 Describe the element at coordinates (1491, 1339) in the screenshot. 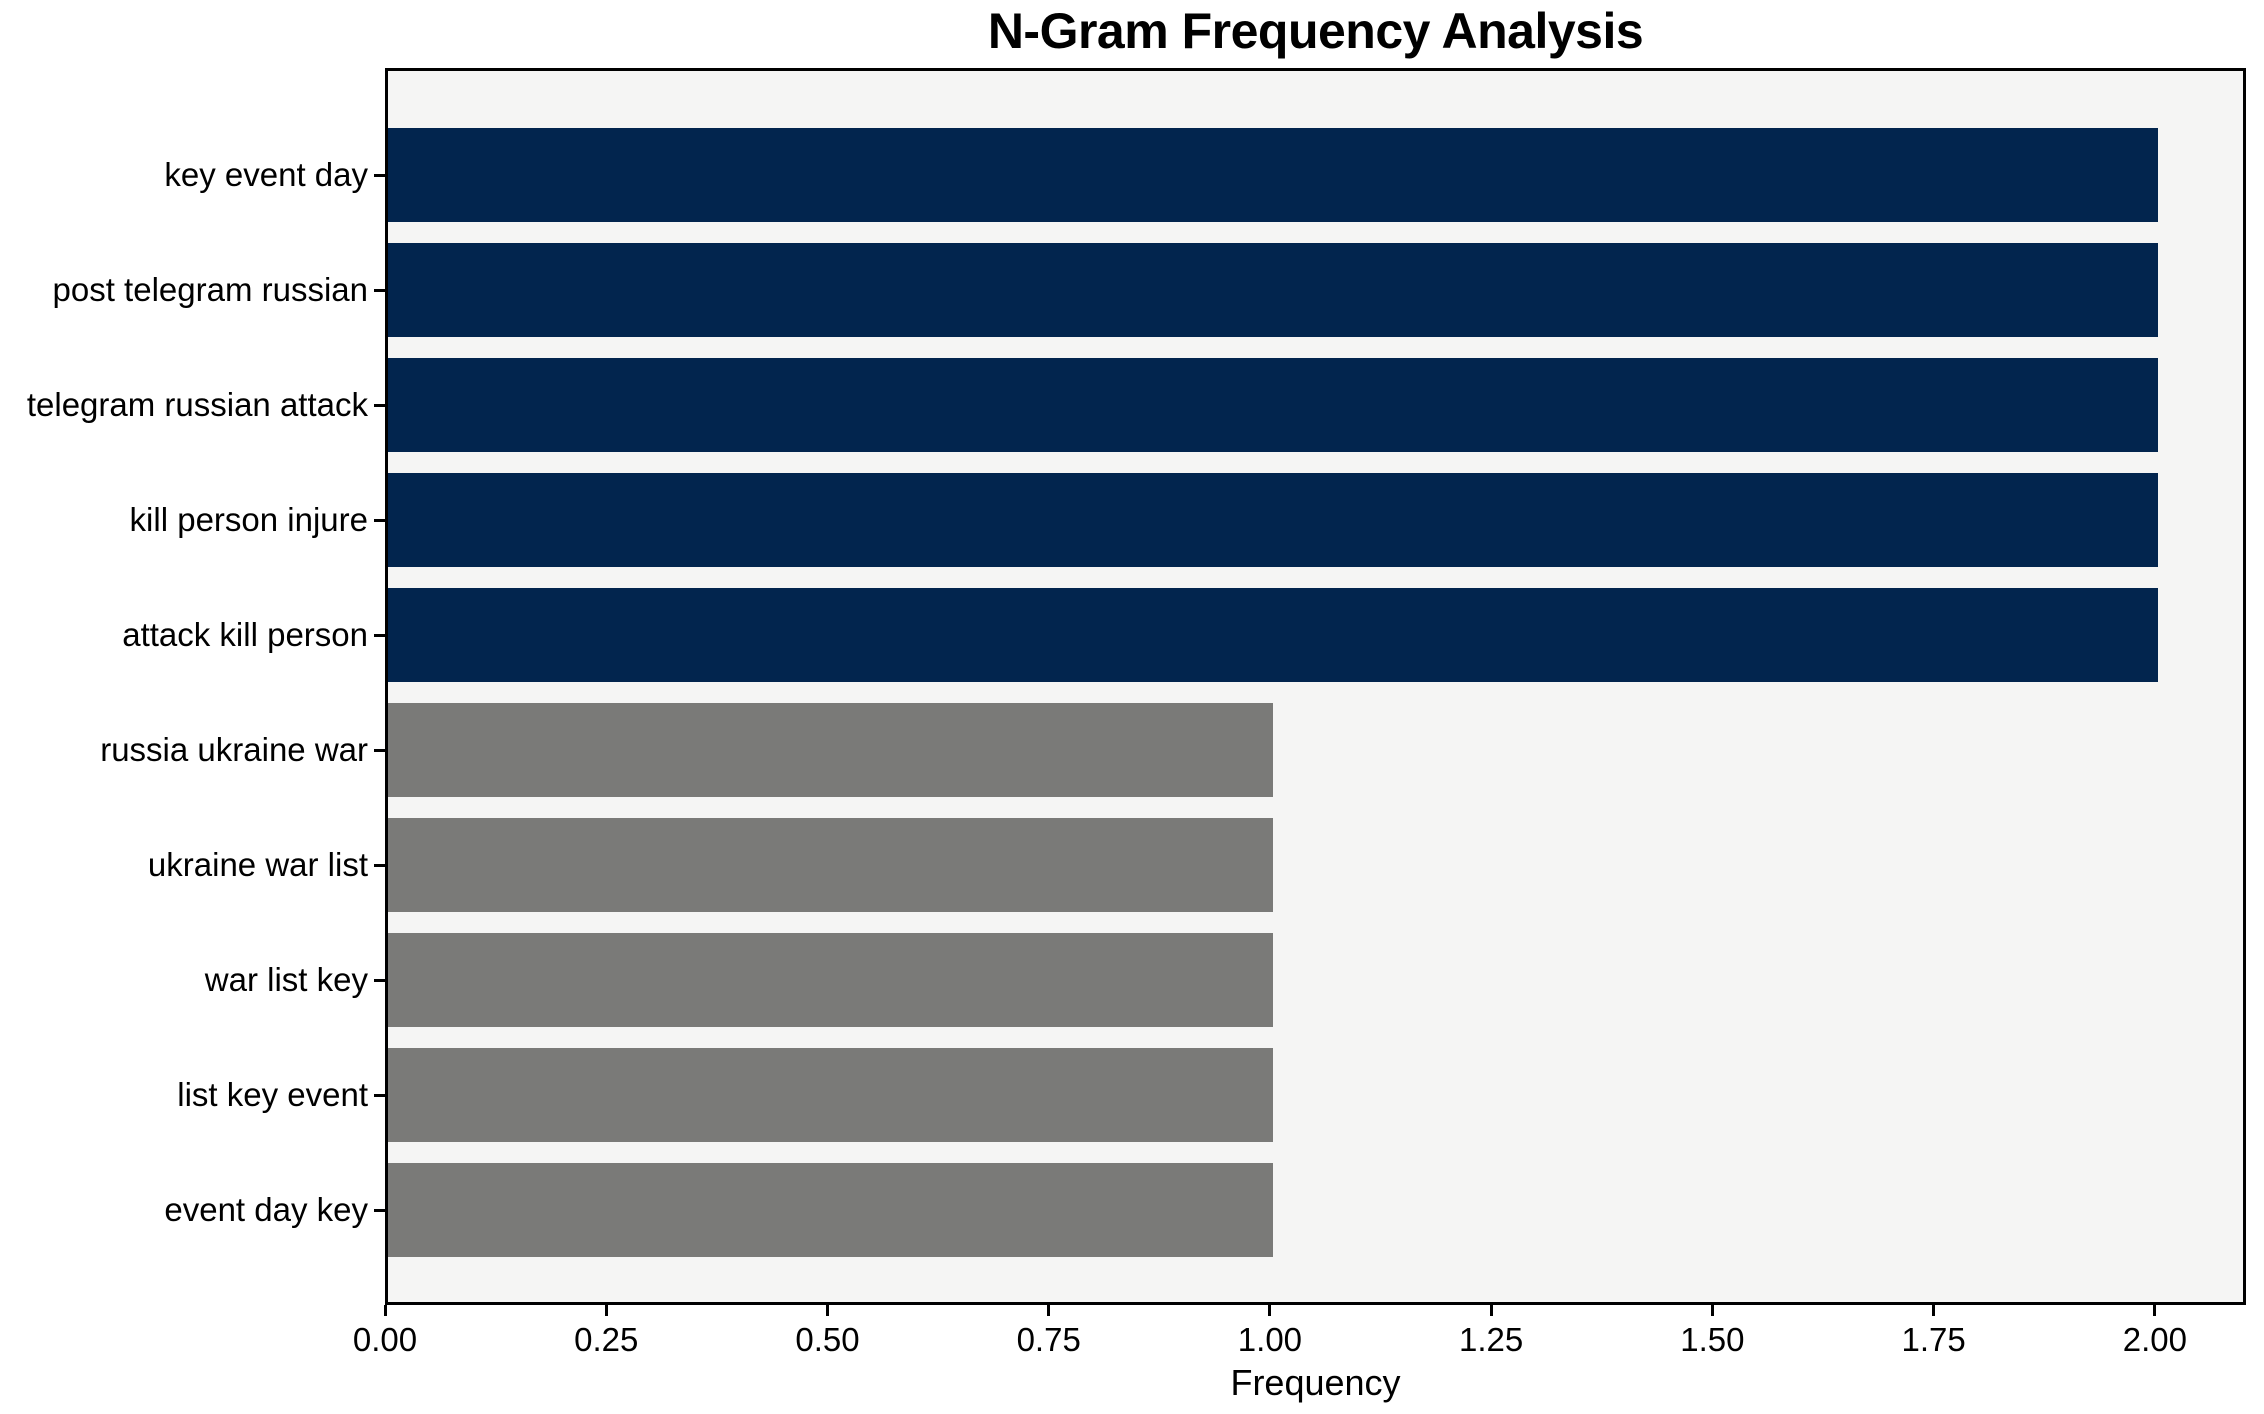

I see `x-tick-label: 1.25` at that location.